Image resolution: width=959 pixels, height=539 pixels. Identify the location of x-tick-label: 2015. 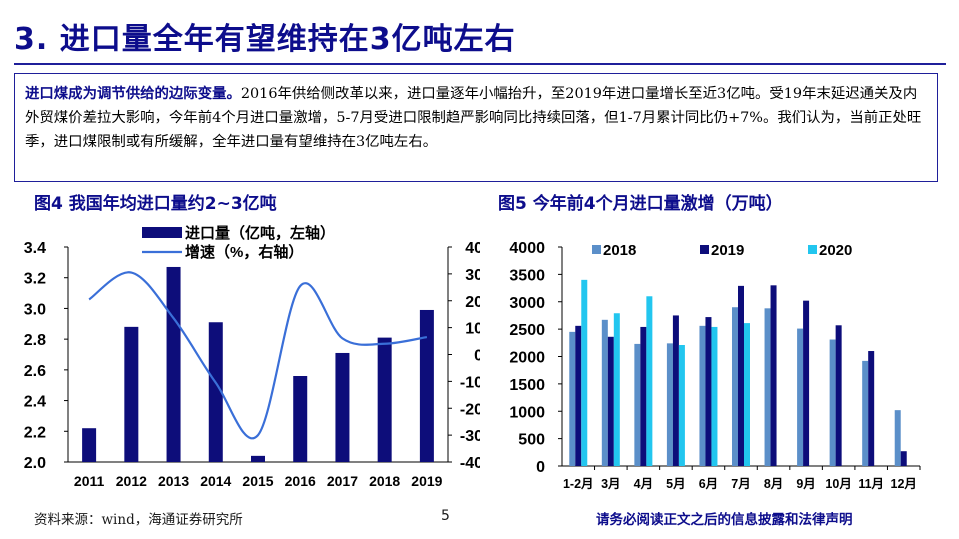
(257, 481).